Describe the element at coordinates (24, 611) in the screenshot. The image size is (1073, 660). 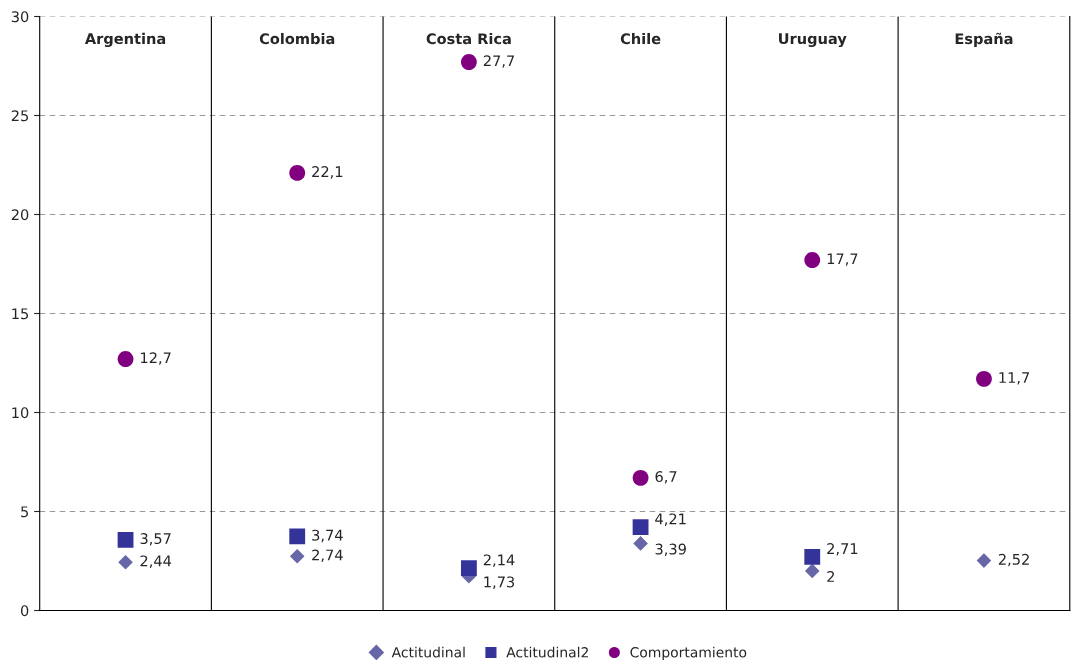
I see `y-tick-label: 0` at that location.